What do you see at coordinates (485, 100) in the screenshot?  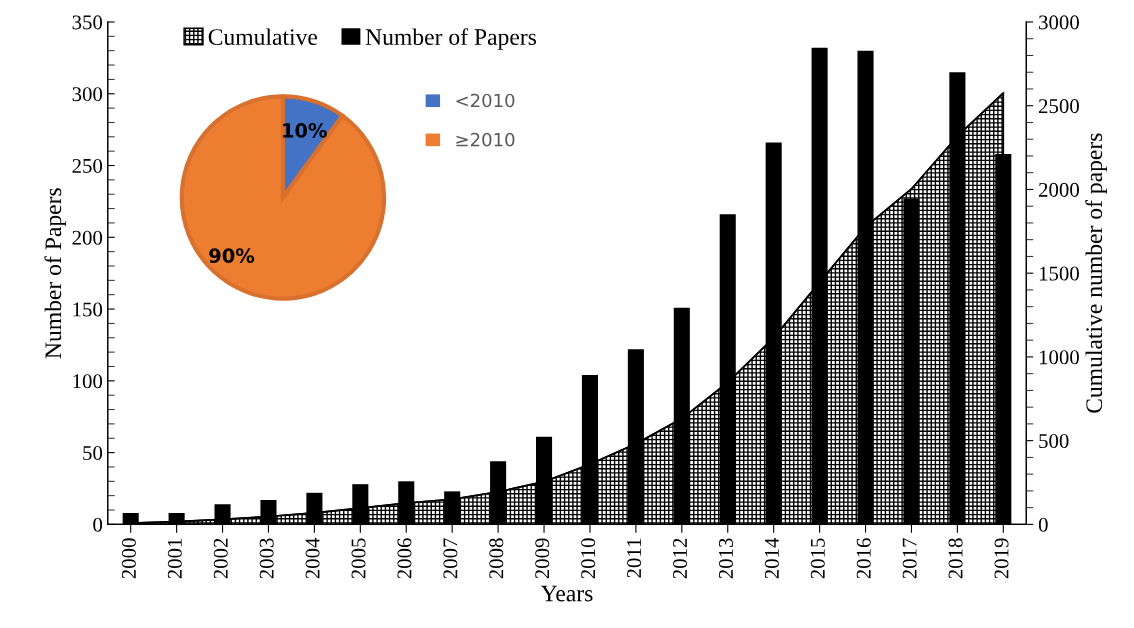 I see `legend-label: <2010` at bounding box center [485, 100].